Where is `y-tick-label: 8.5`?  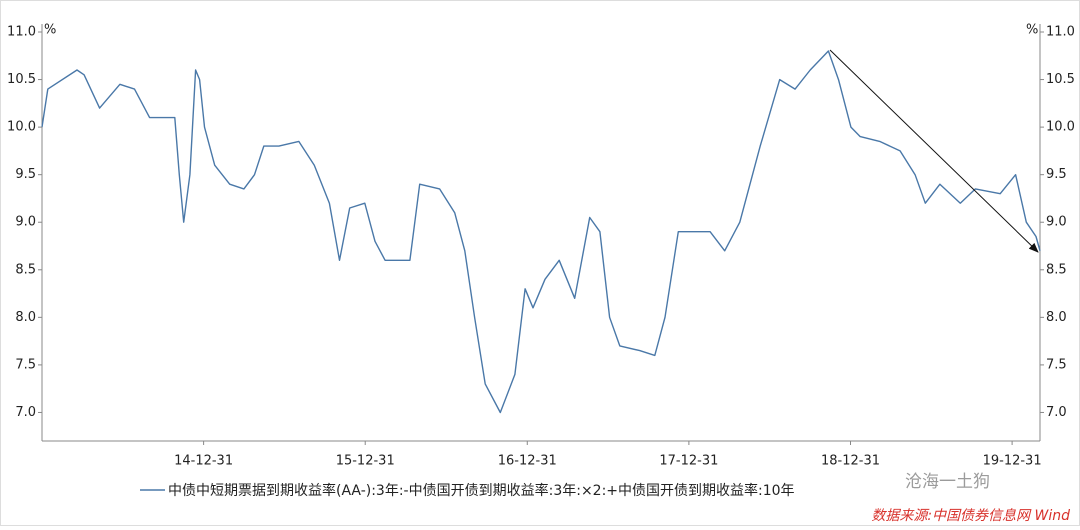 y-tick-label: 8.5 is located at coordinates (25, 269).